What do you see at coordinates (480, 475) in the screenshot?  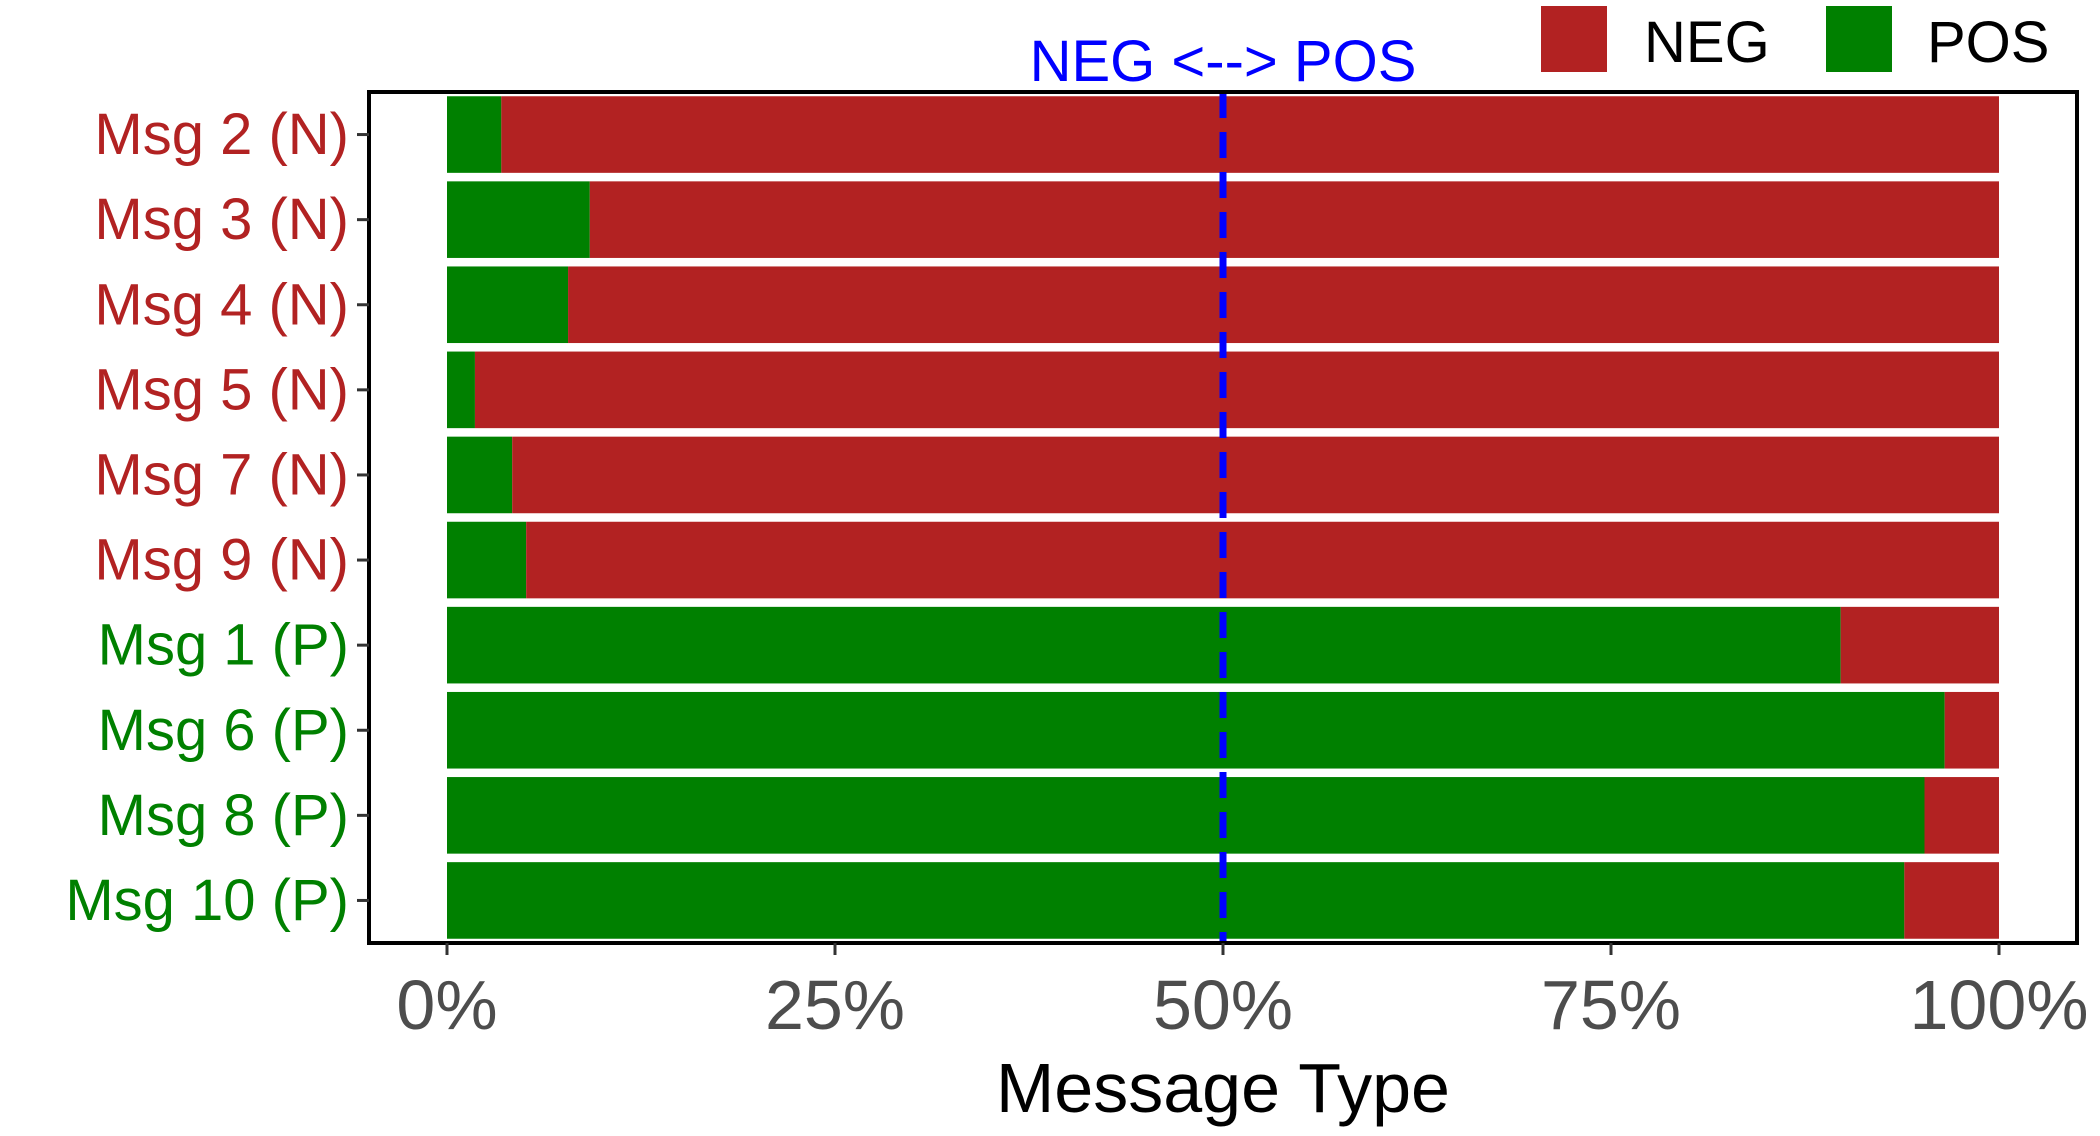 I see `bar-pos-msg-7-n` at bounding box center [480, 475].